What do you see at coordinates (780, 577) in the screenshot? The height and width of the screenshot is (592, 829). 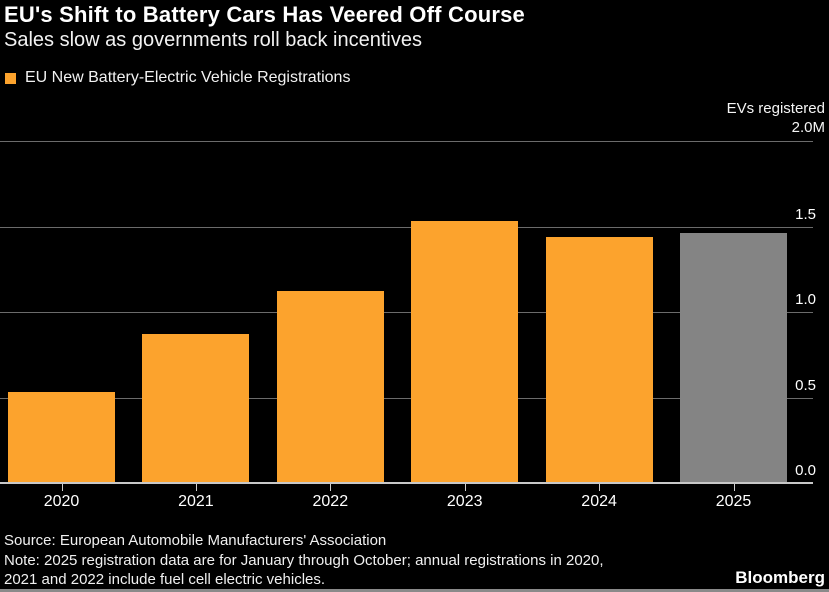 I see `bloomberg-logo: Bloomberg` at bounding box center [780, 577].